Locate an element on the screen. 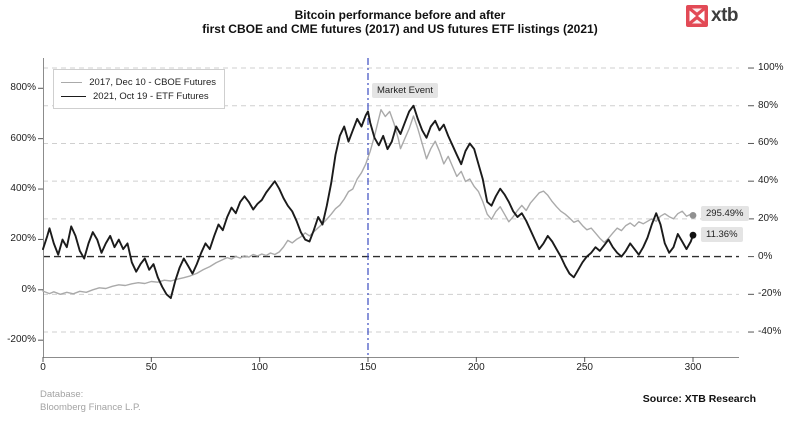 The image size is (800, 428). right-axis-tick-label: -40% is located at coordinates (770, 332).